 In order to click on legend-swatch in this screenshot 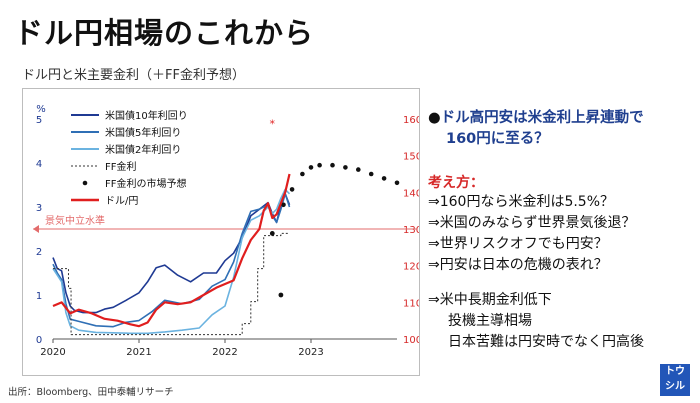, I will do `click(85, 183)`.